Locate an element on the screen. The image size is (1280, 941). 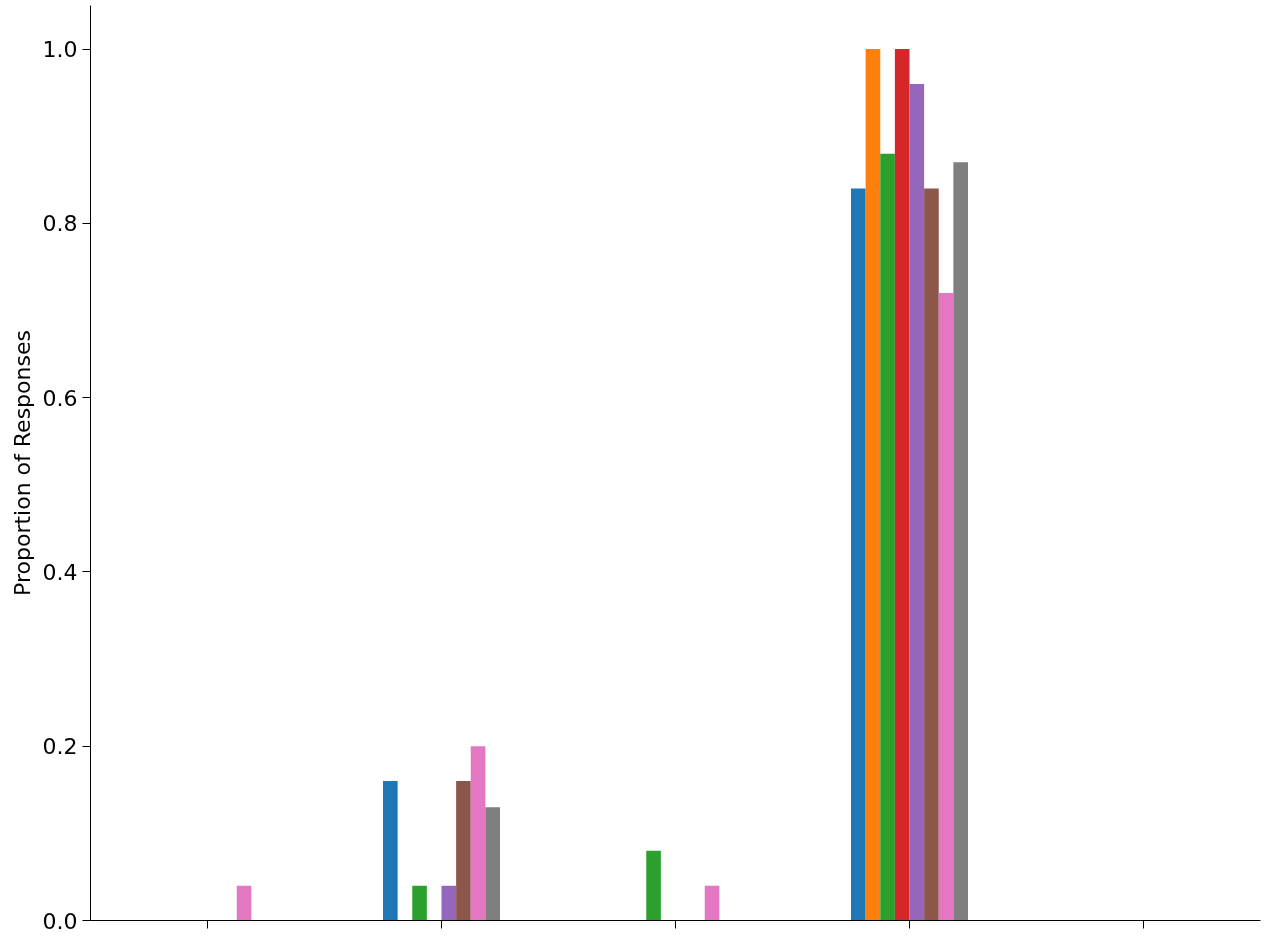
y-tick-label: 0.8 is located at coordinates (60, 224).